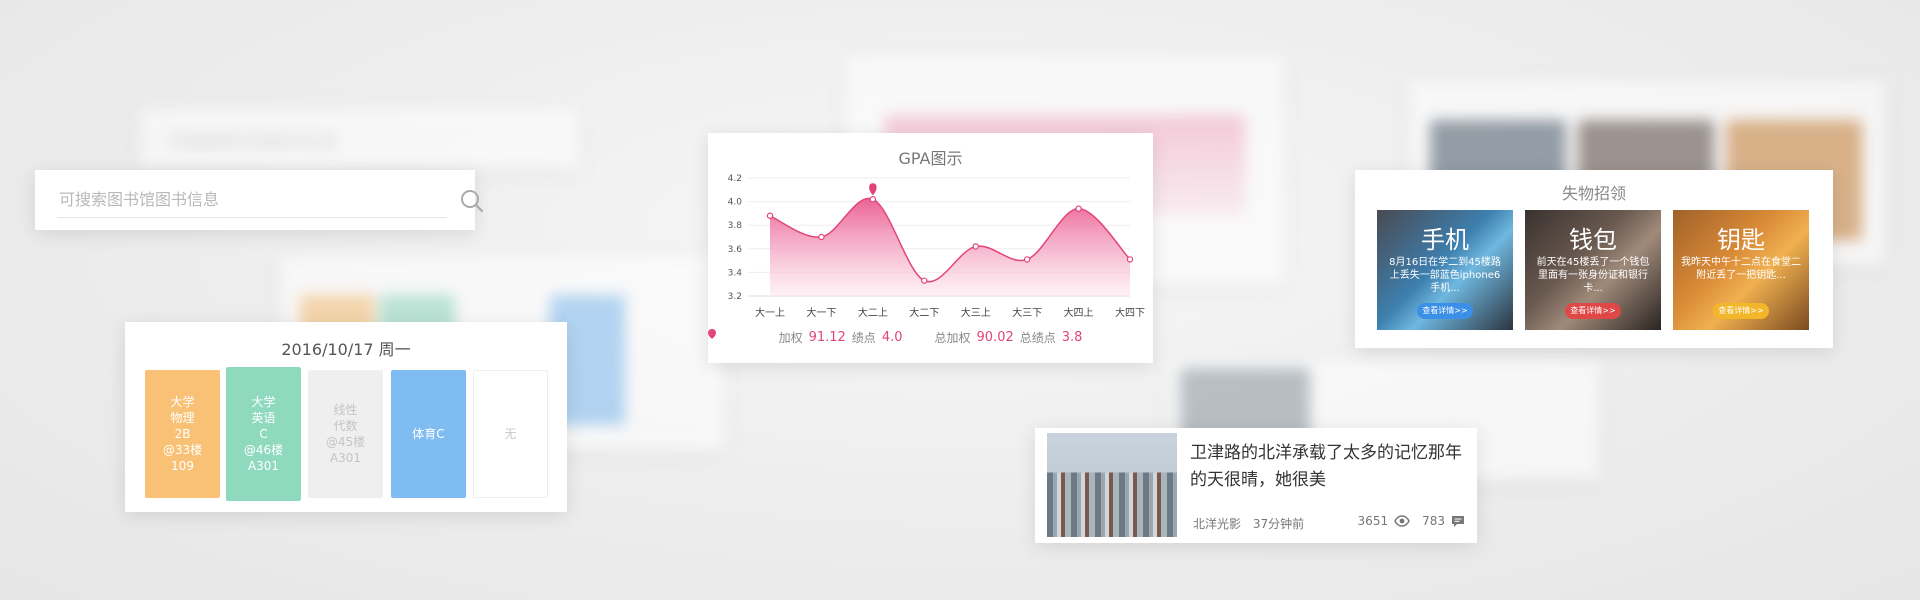 This screenshot has width=1920, height=600. I want to click on lost-item-name: 钥匙, so click(1741, 240).